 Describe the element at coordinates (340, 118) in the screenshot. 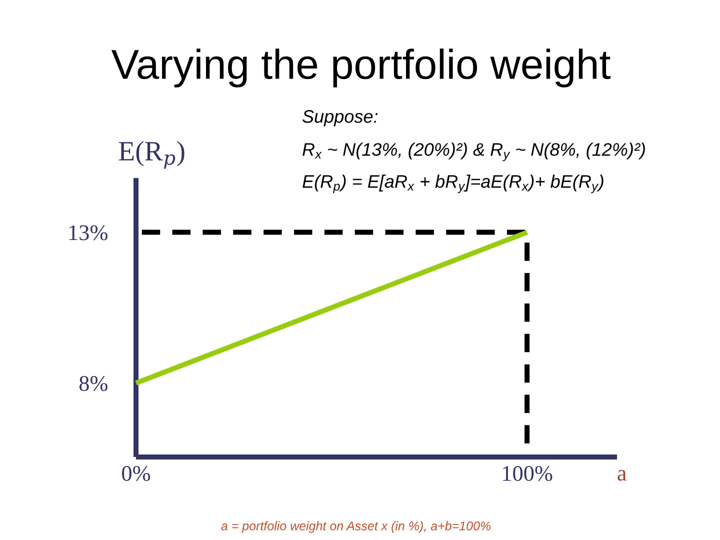

I see `text: Suppose:` at that location.